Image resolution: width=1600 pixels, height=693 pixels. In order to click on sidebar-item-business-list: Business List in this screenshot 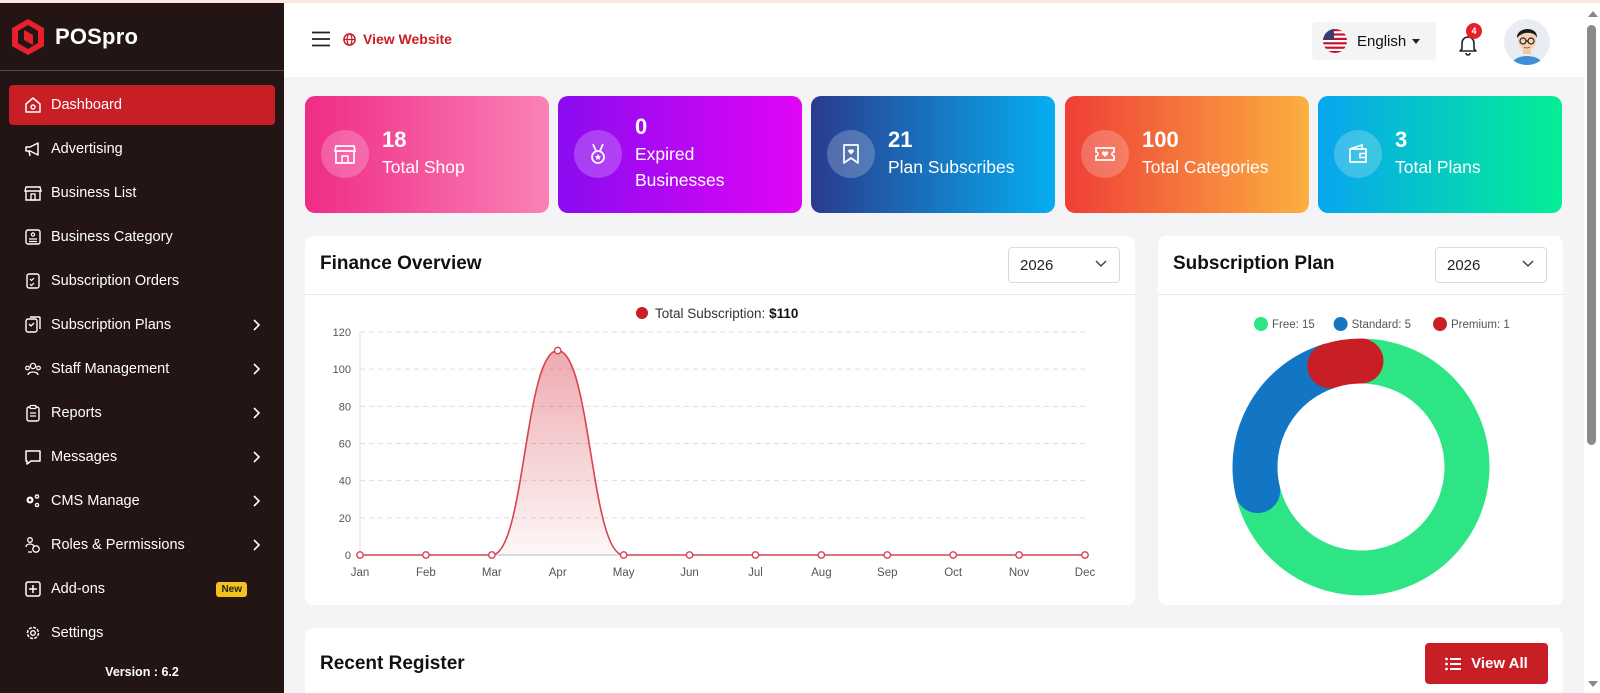, I will do `click(142, 193)`.